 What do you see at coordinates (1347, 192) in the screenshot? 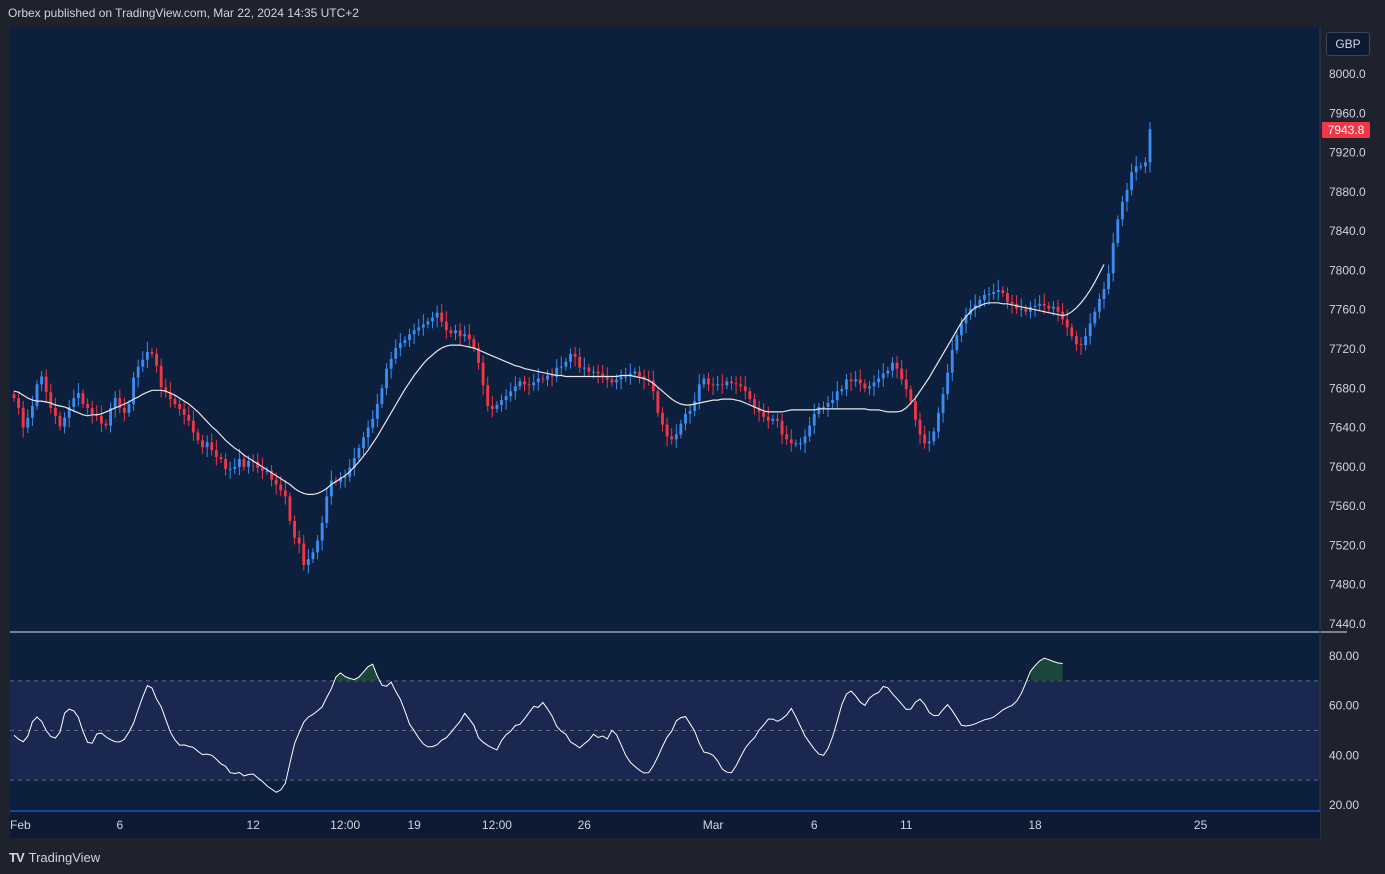
I see `price-tick-label: 7880.0` at bounding box center [1347, 192].